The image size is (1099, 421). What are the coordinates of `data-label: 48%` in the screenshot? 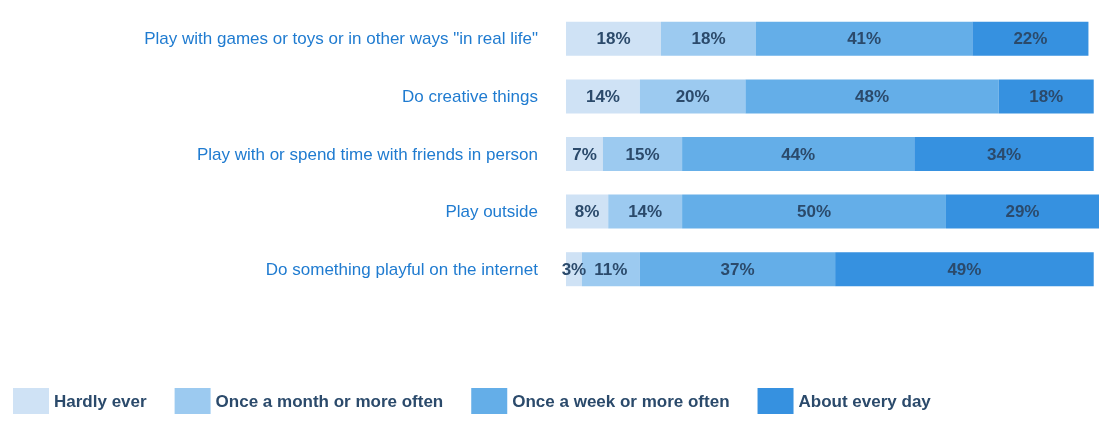 It's located at (872, 96).